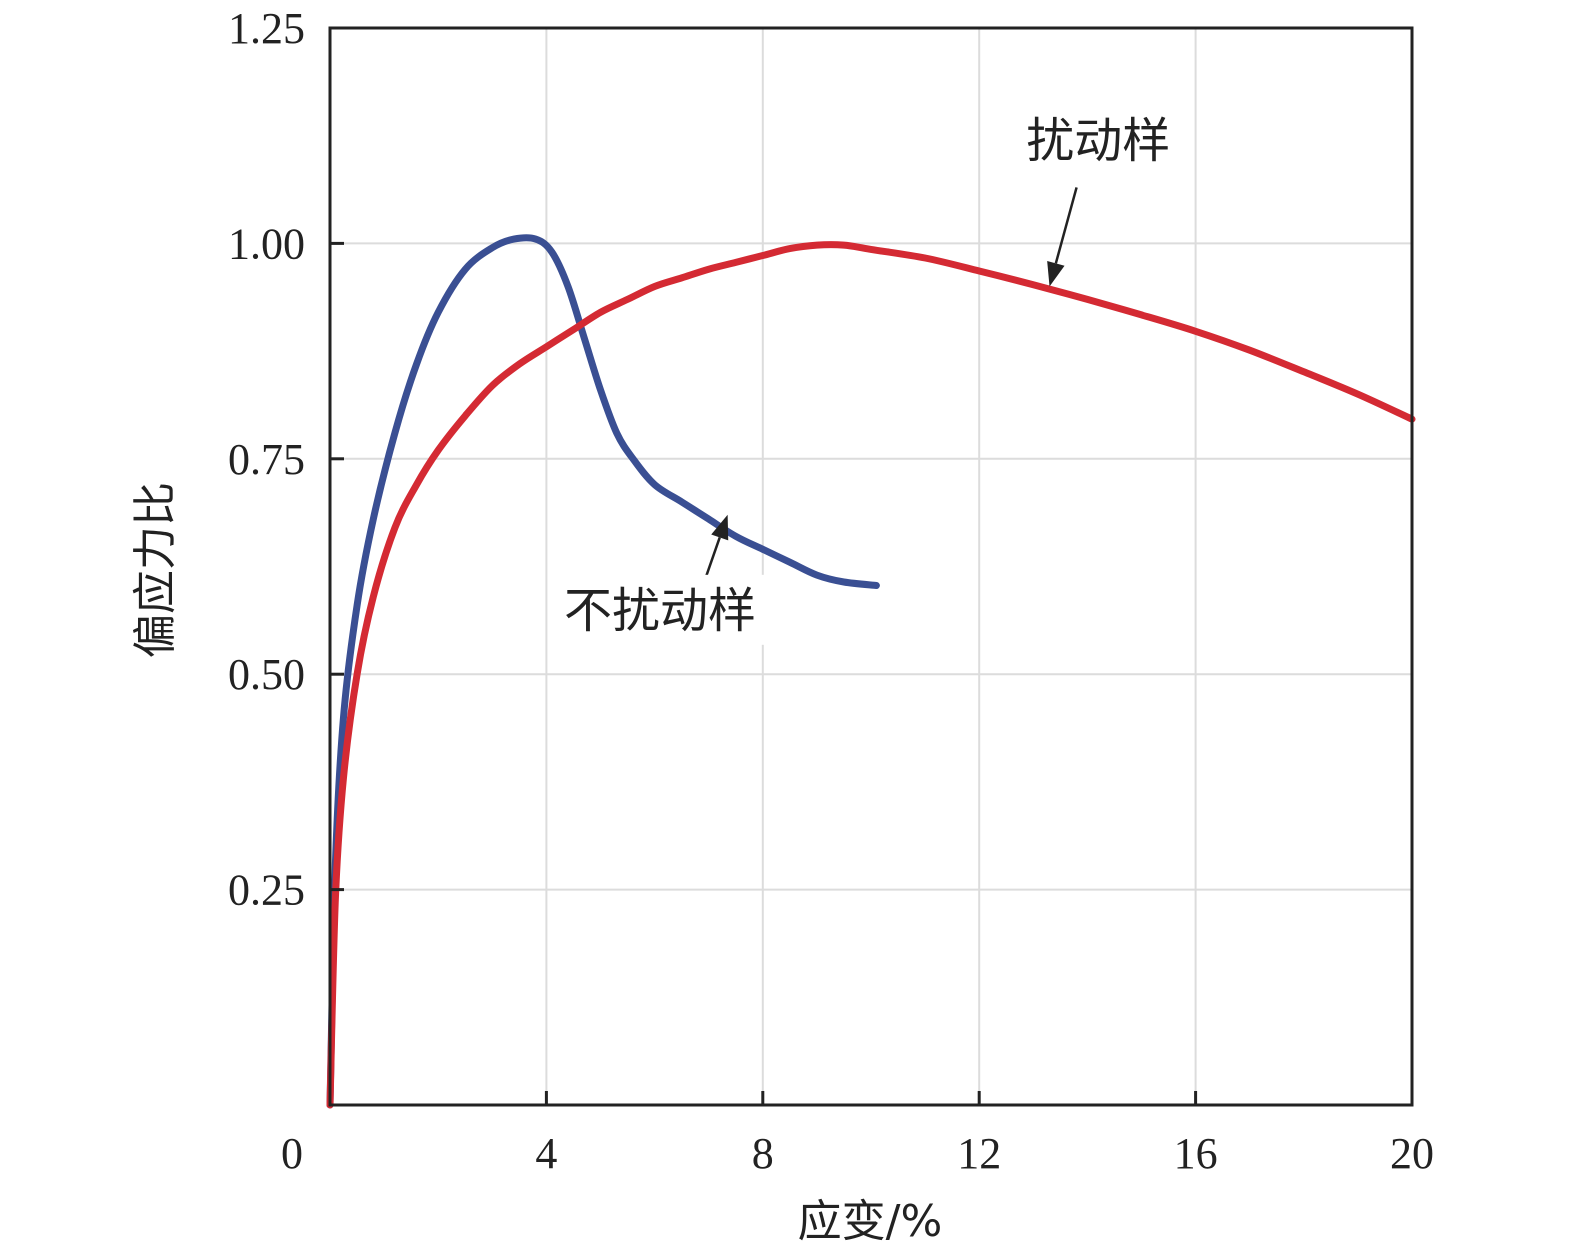 Image resolution: width=1575 pixels, height=1257 pixels. Describe the element at coordinates (546, 1153) in the screenshot. I see `x-tick-label: 4` at that location.